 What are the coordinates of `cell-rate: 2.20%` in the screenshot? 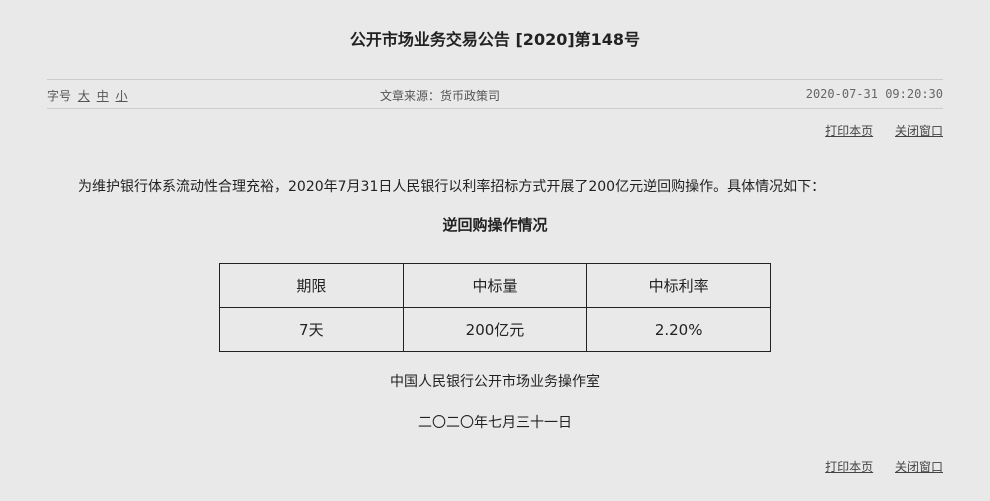 It's located at (678, 329).